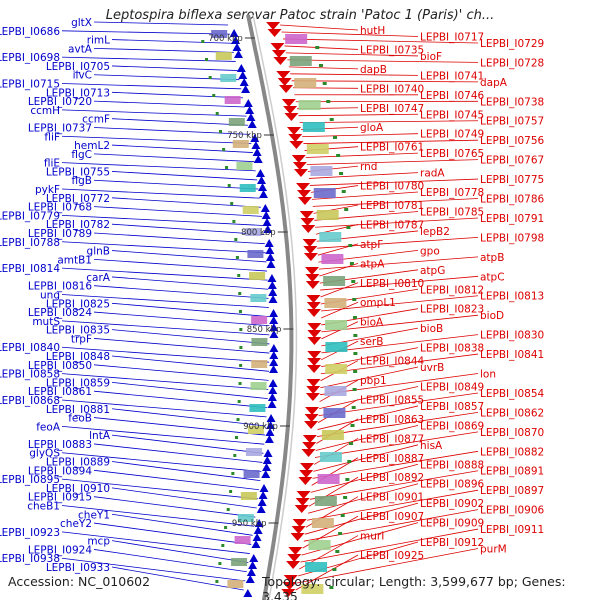 Image resolution: width=600 pixels, height=600 pixels. I want to click on gene-label-right: bioB, so click(431, 329).